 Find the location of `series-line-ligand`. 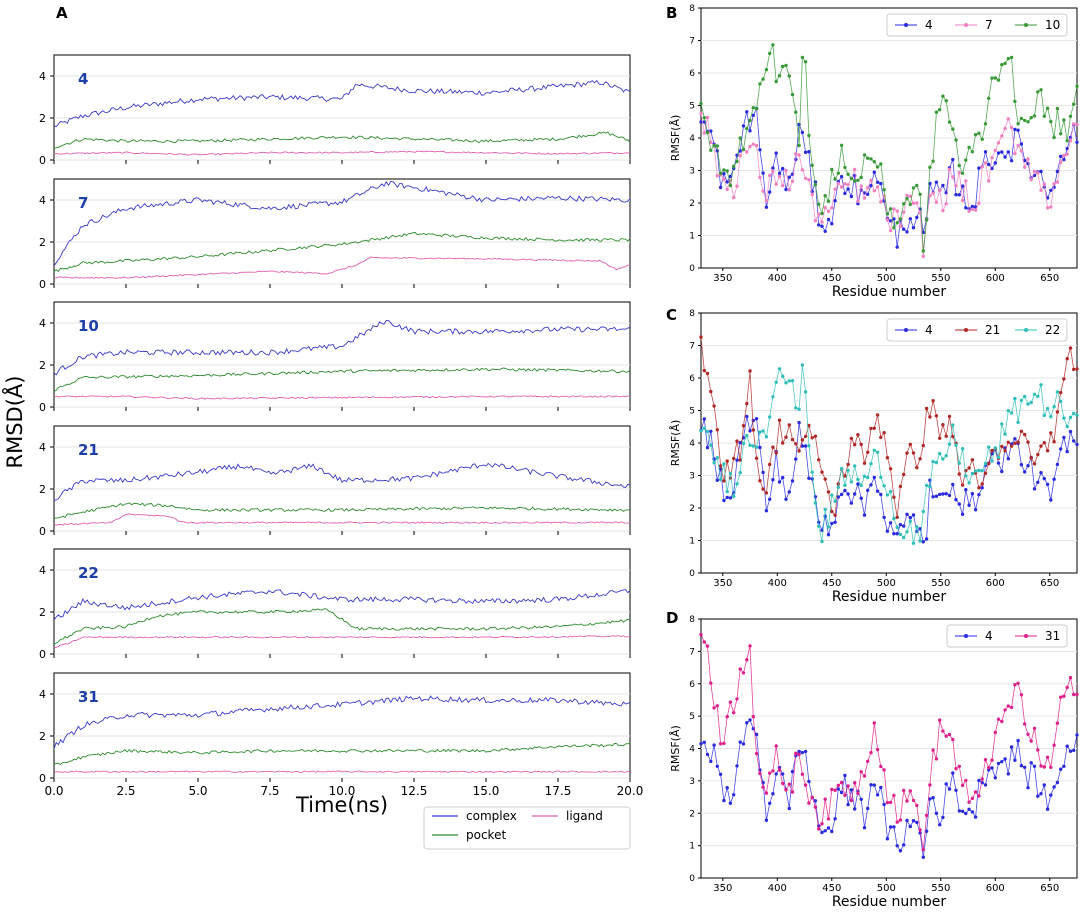

series-line-ligand is located at coordinates (342, 642).